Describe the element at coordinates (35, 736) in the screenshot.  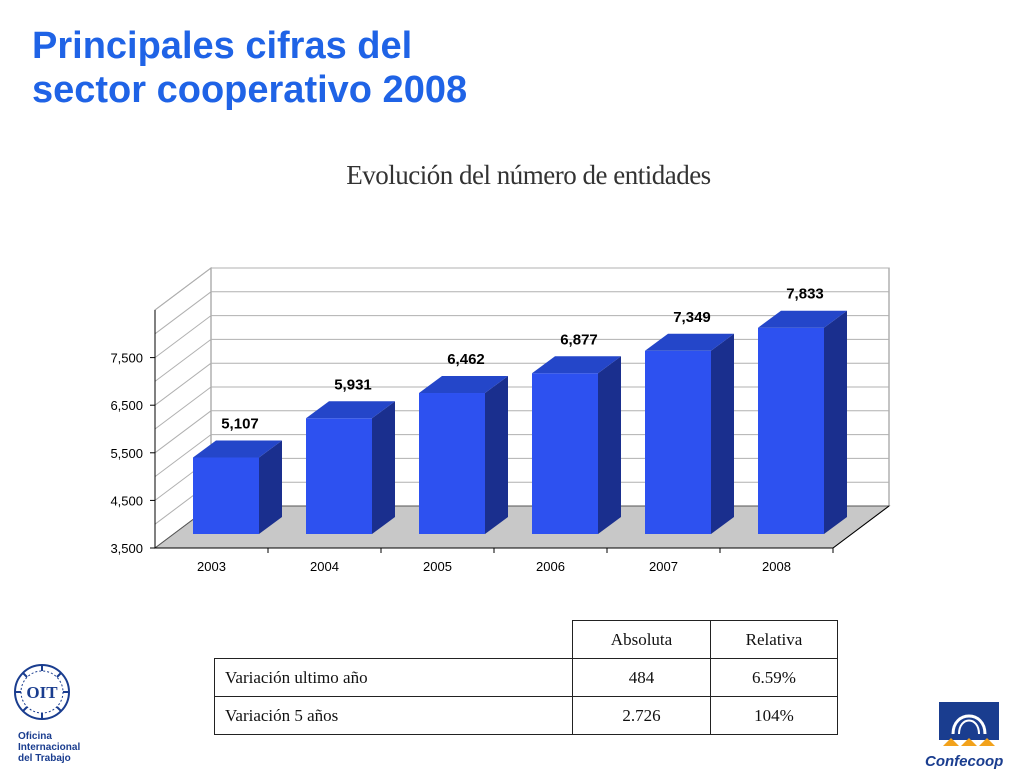
I see `oit-line-1: Oficina` at that location.